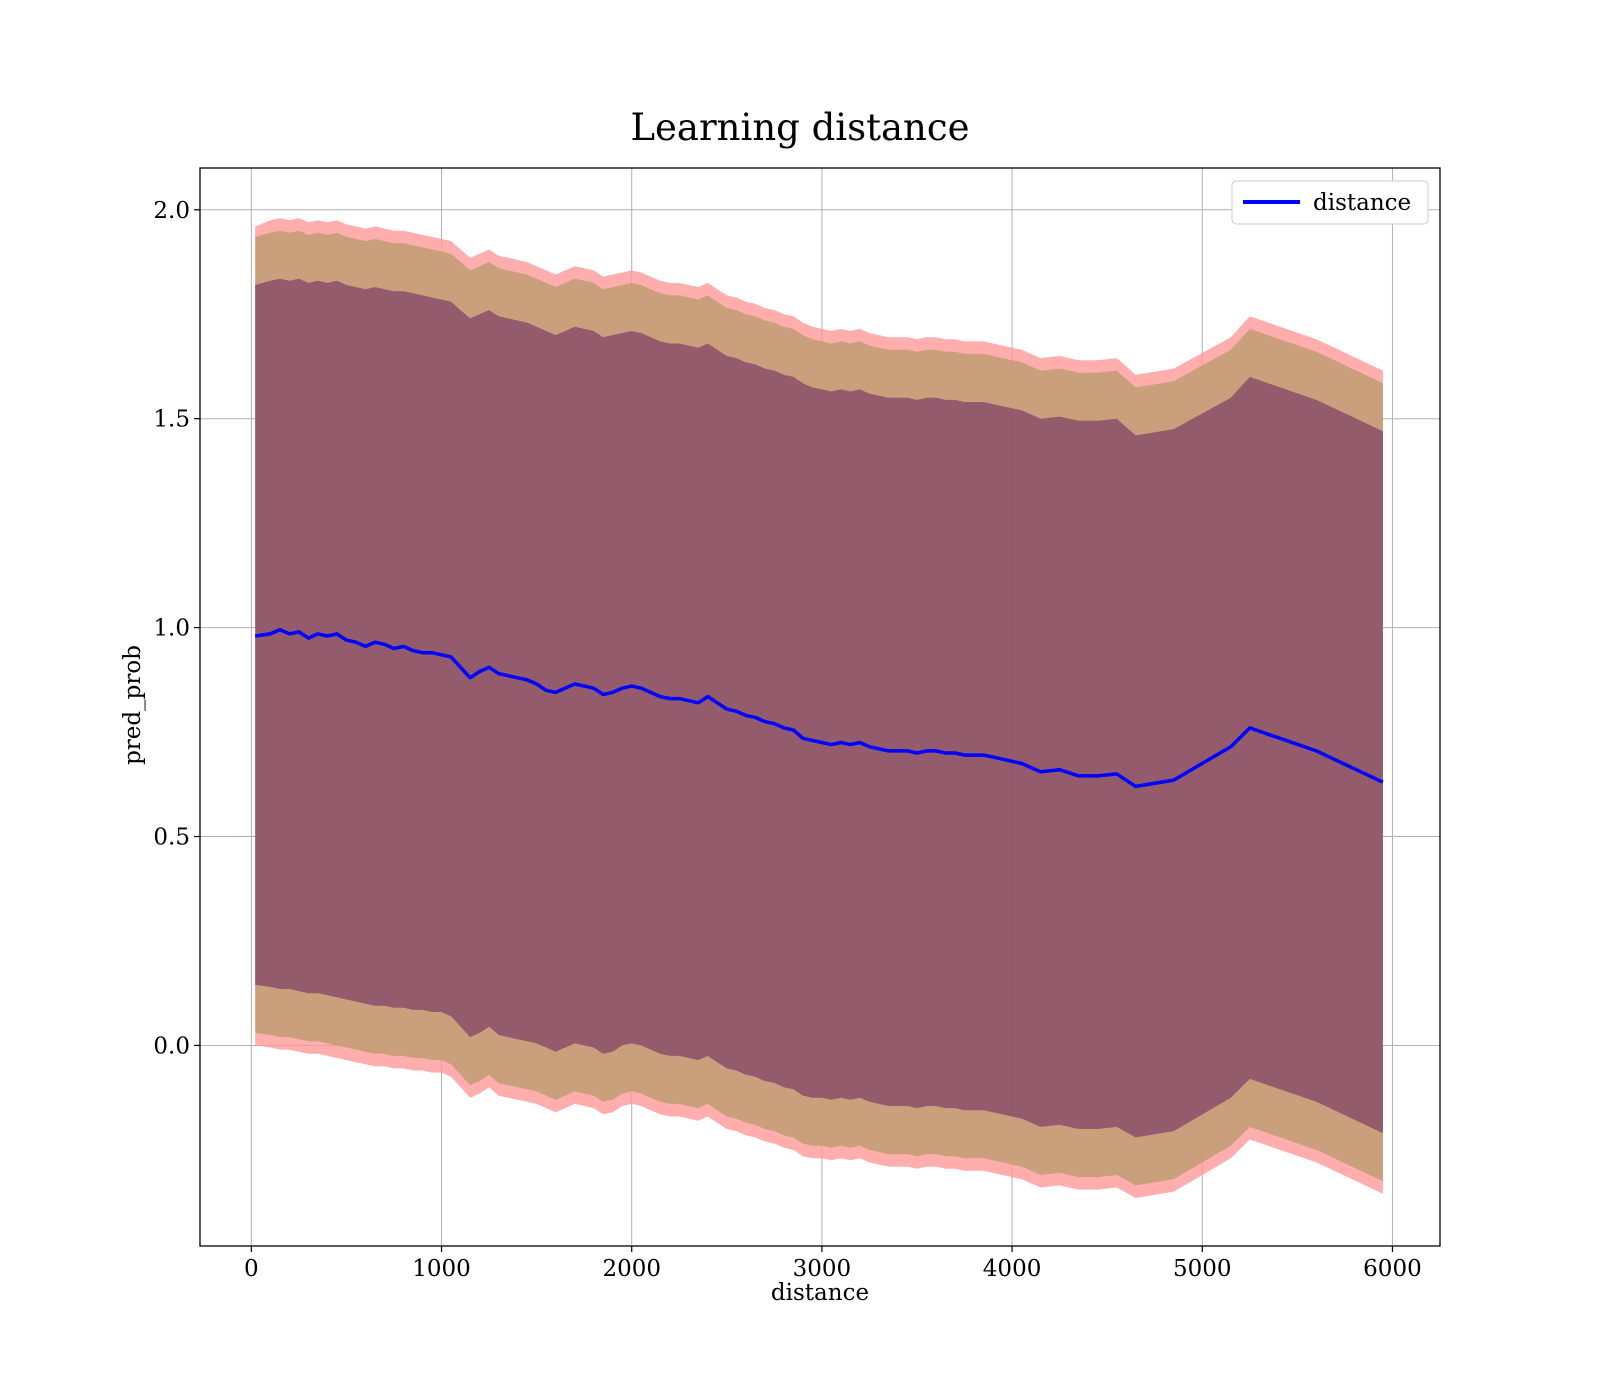  What do you see at coordinates (1202, 1269) in the screenshot?
I see `x-tick-label-5: 5000` at bounding box center [1202, 1269].